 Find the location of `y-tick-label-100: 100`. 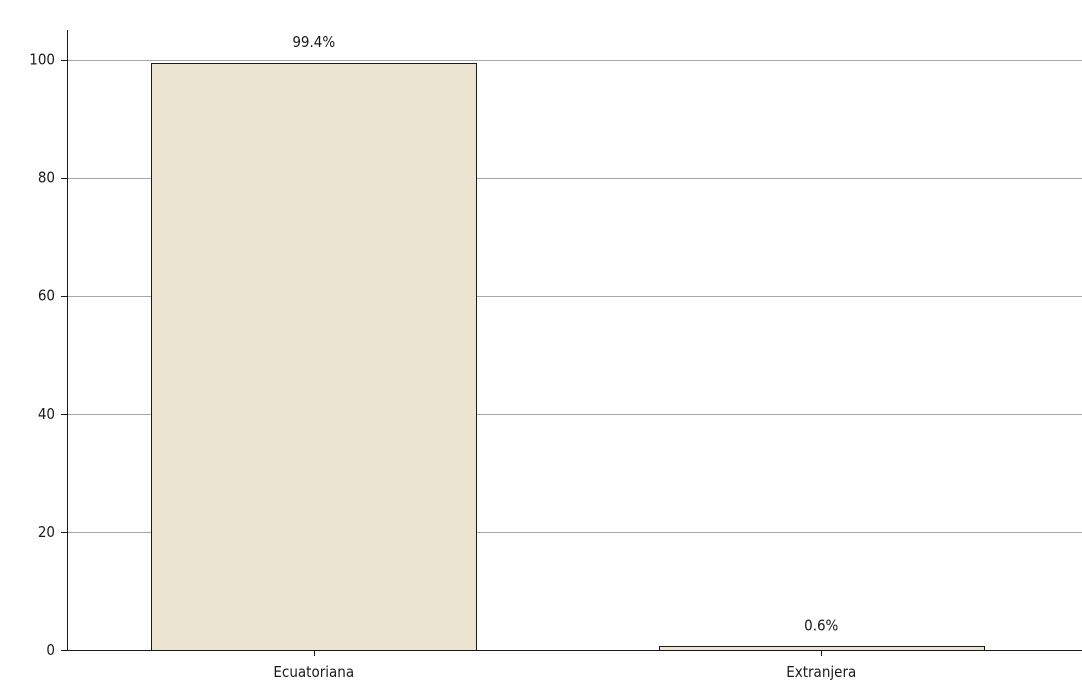

y-tick-label-100: 100 is located at coordinates (42, 60).